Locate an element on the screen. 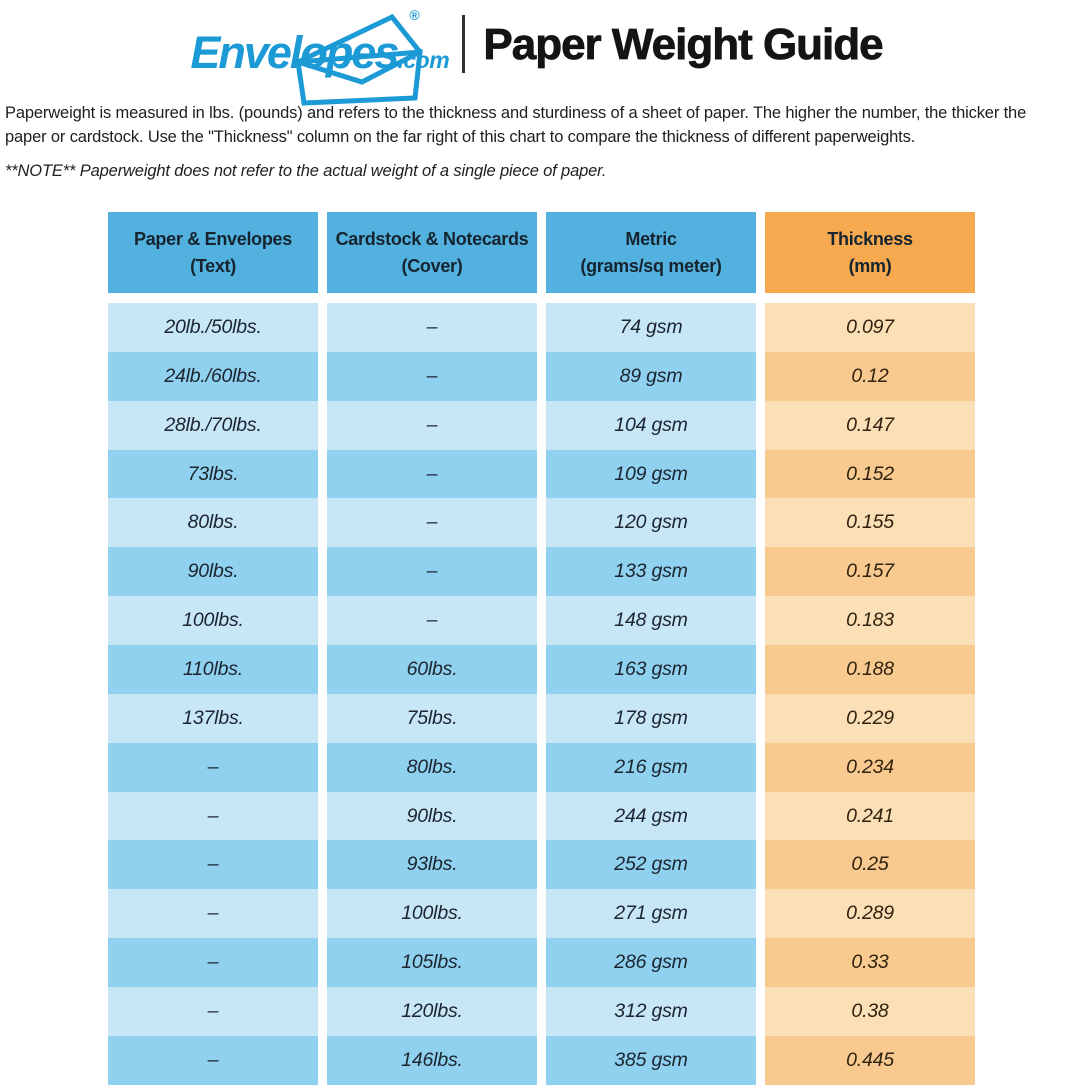 This screenshot has width=1073, height=1089. column-header-label: Metric is located at coordinates (651, 239).